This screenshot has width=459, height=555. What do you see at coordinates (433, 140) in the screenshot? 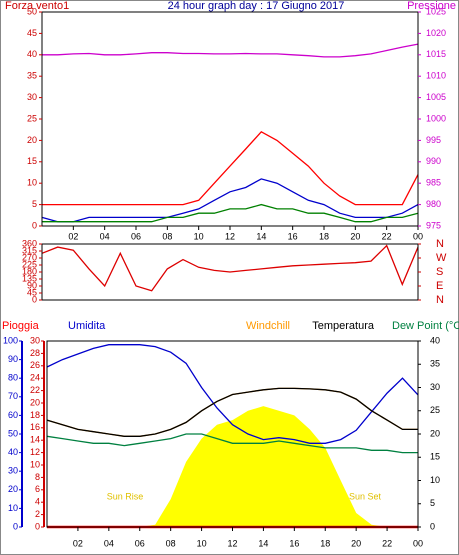
I see `y-tick-label: 995` at bounding box center [433, 140].